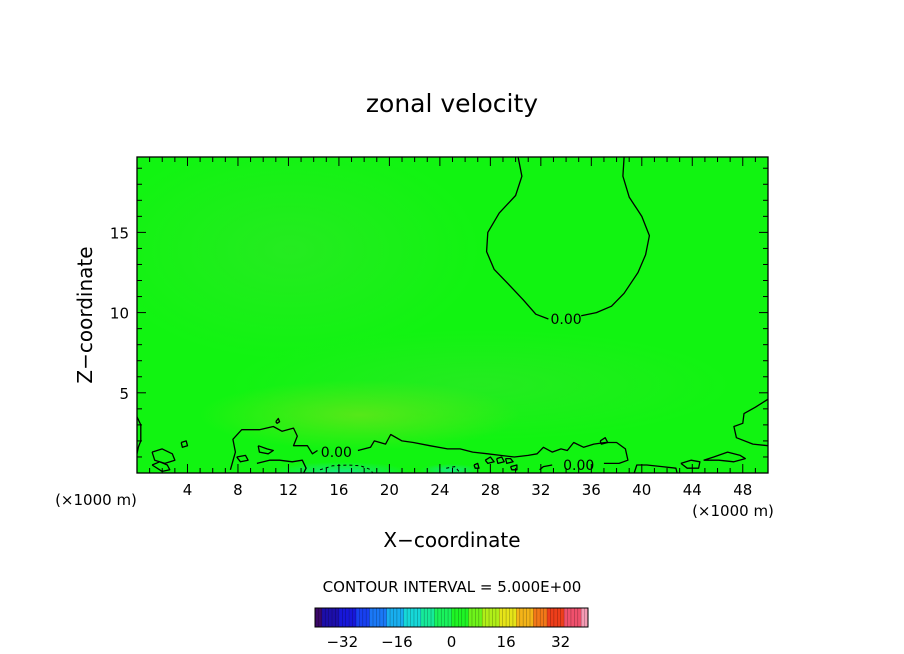  What do you see at coordinates (360, 415) in the screenshot?
I see `field-shade-lower` at bounding box center [360, 415].